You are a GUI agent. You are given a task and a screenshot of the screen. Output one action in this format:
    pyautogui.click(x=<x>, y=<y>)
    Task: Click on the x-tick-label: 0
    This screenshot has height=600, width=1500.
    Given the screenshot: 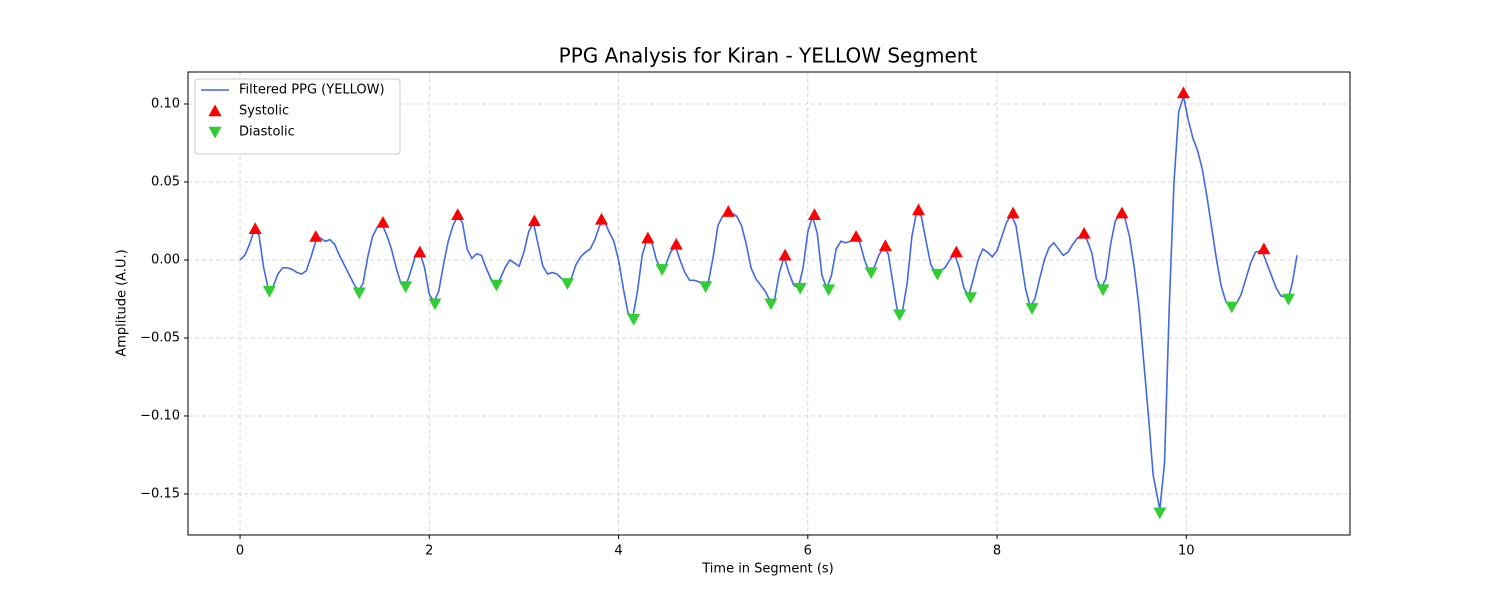 What is the action you would take?
    pyautogui.click(x=240, y=551)
    